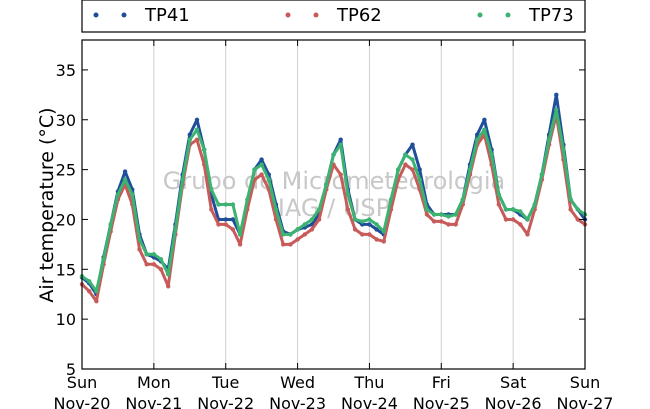  I want to click on y-tick-label: 10, so click(66, 319).